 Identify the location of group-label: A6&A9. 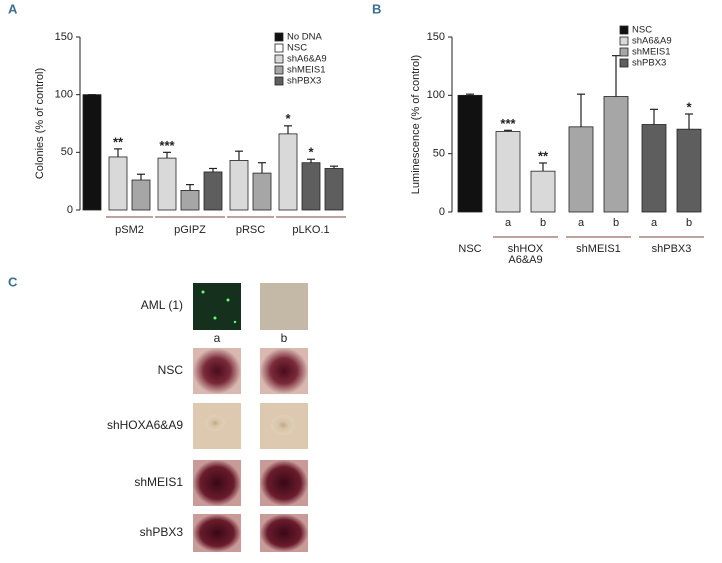
(525, 260).